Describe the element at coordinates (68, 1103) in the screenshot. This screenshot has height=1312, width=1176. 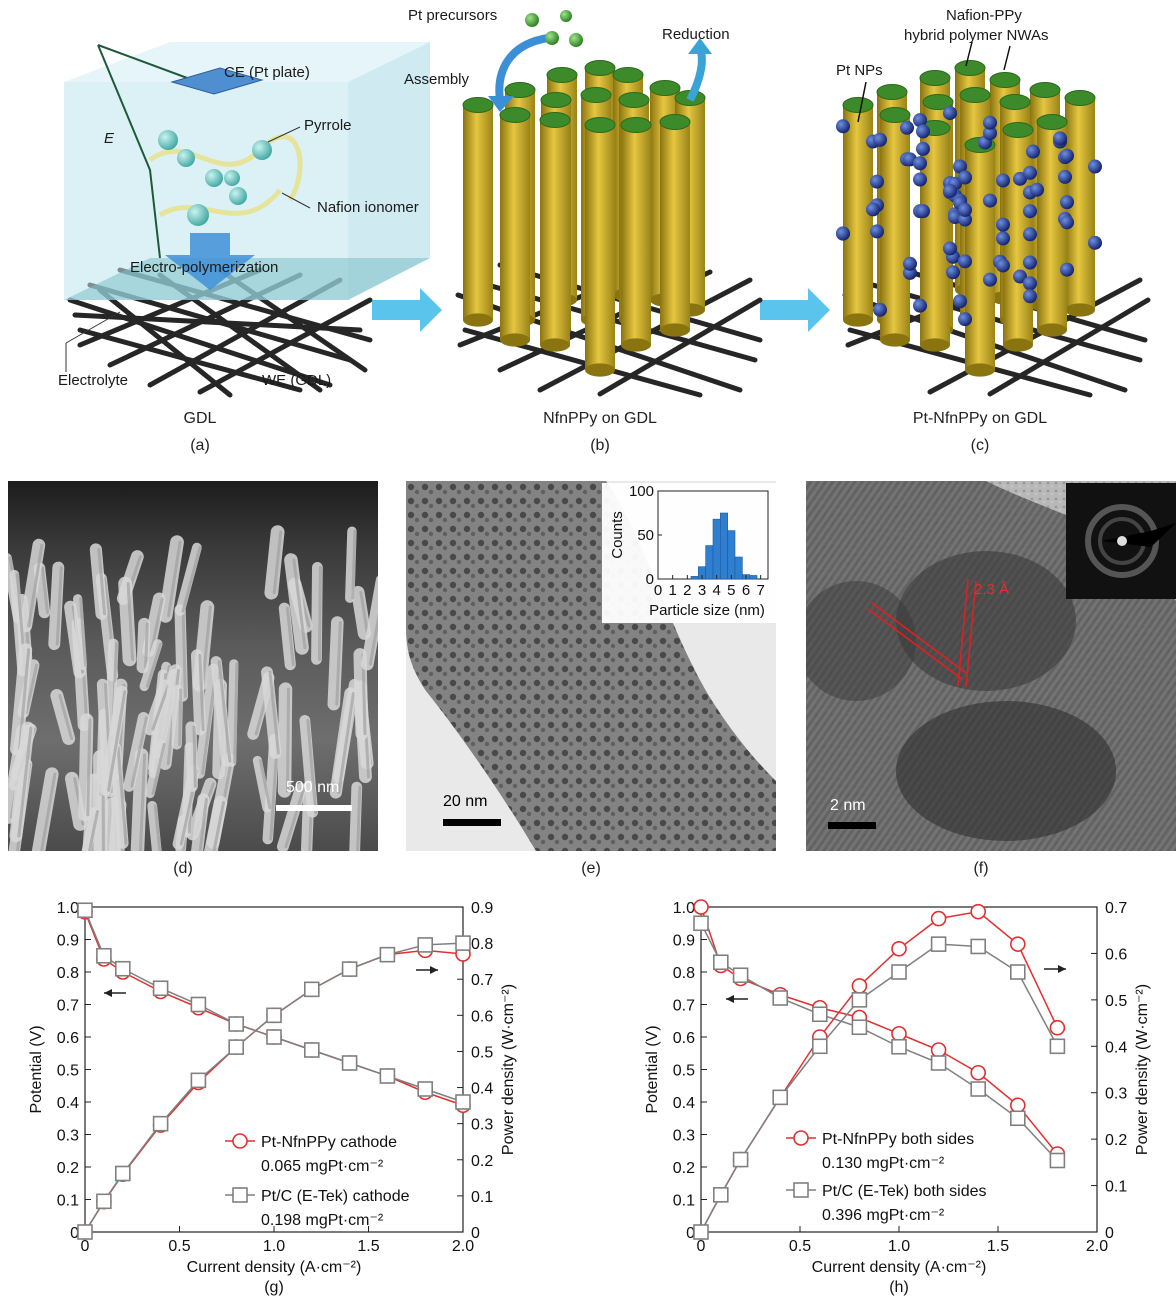
I see `y-tick-label-left: 0.4` at that location.